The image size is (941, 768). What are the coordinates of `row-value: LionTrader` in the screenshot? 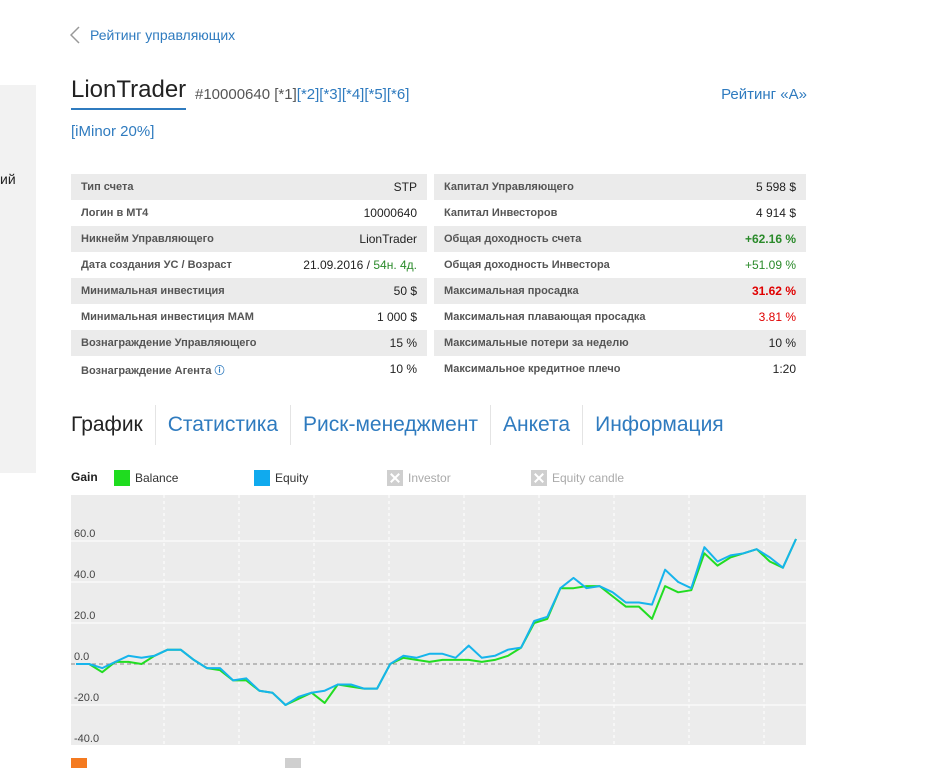 It's located at (388, 239).